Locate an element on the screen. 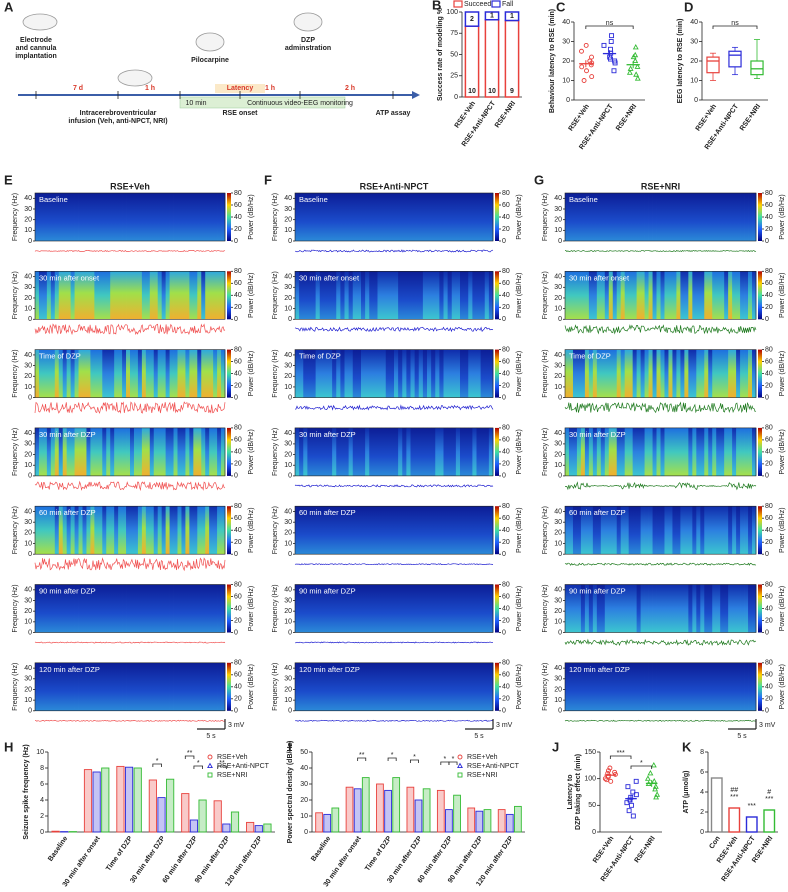 The image size is (788, 892). y-tick-label: 100 is located at coordinates (590, 779).